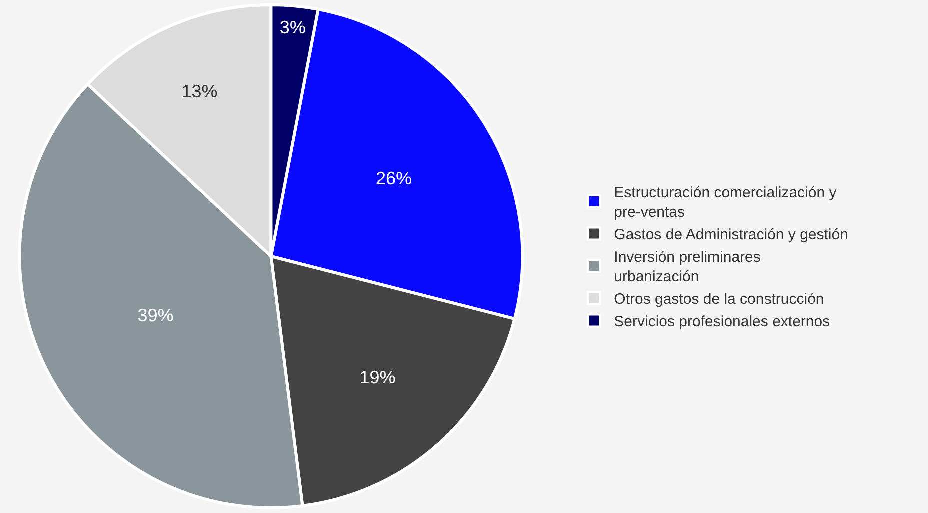  Describe the element at coordinates (156, 315) in the screenshot. I see `data-label: 39%` at that location.